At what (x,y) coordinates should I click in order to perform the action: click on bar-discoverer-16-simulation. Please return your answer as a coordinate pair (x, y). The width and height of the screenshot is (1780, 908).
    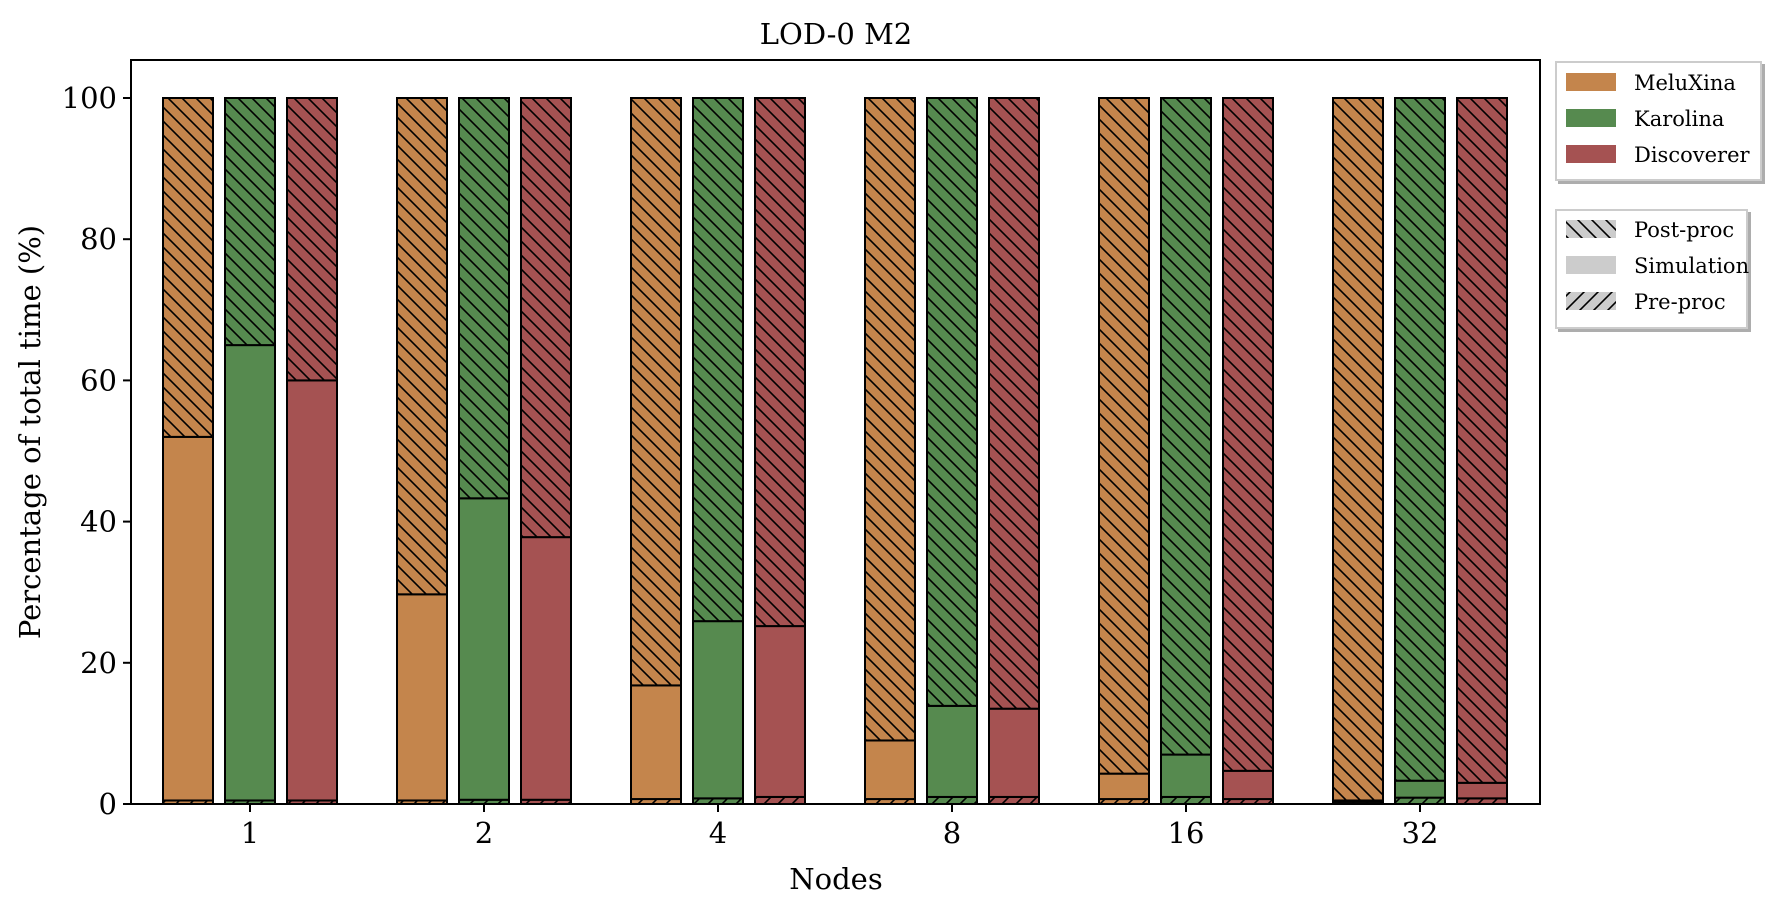
    Looking at the image, I should click on (1248, 785).